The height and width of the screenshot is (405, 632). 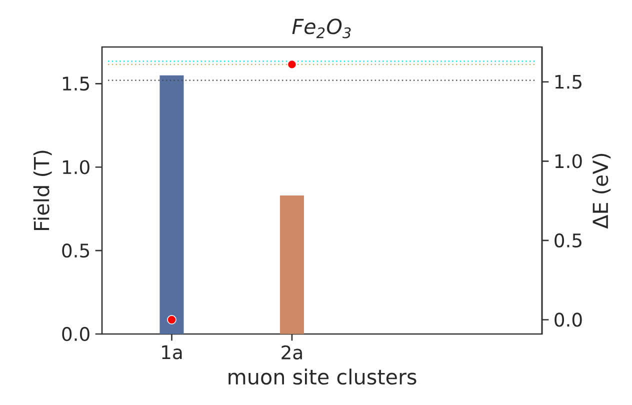 I want to click on y2-tick-label: 0.0, so click(x=568, y=319).